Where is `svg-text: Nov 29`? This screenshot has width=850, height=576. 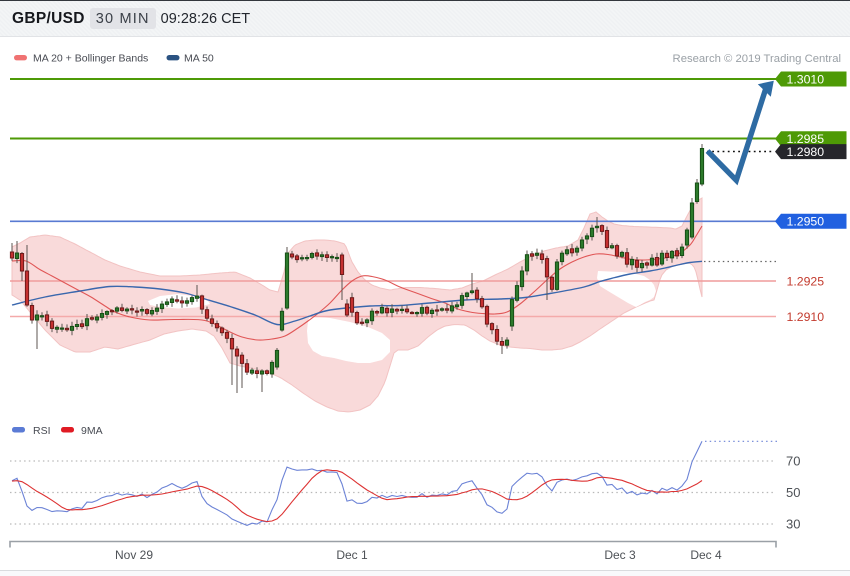
svg-text: Nov 29 is located at coordinates (134, 555).